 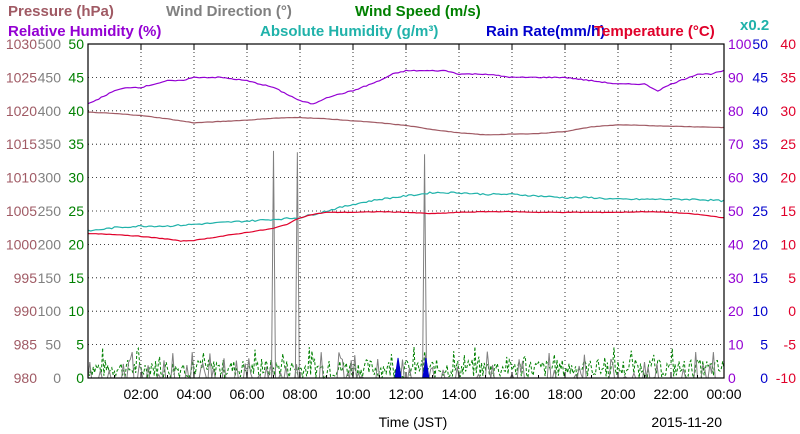 I want to click on temperature-tick-label: 35, so click(x=788, y=77).